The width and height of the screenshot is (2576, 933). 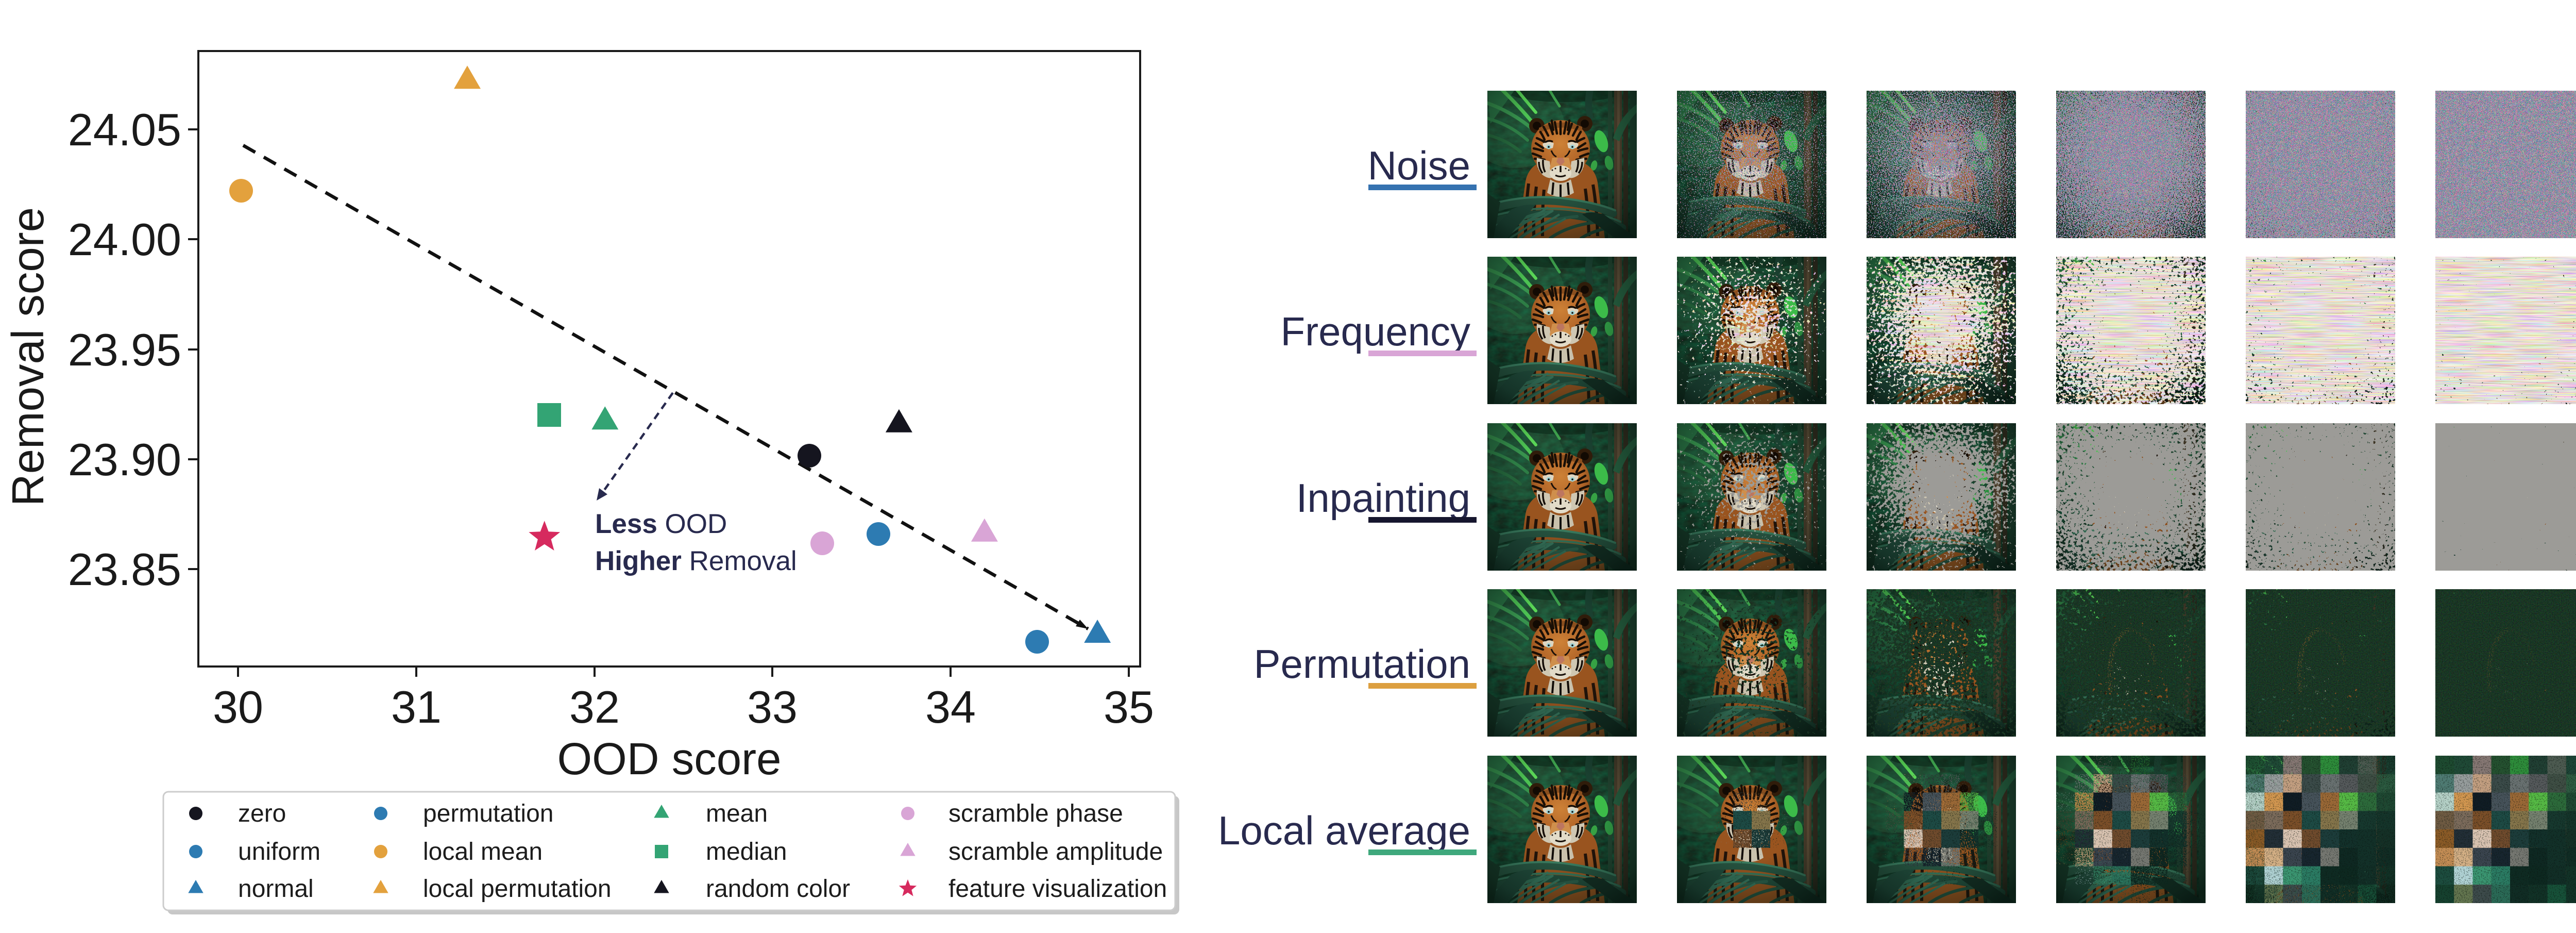 What do you see at coordinates (276, 889) in the screenshot?
I see `svg-text: normal` at bounding box center [276, 889].